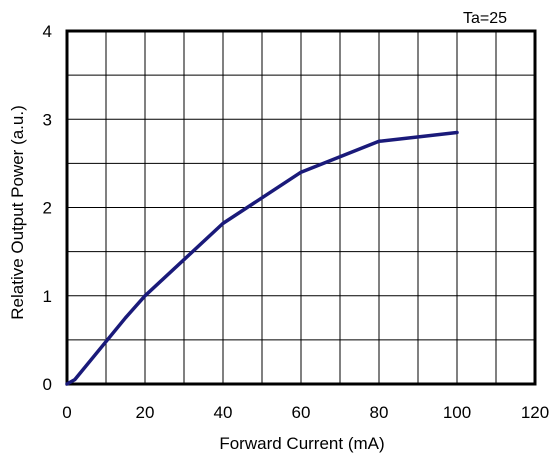  What do you see at coordinates (145, 412) in the screenshot?
I see `x-tick-label: 20` at bounding box center [145, 412].